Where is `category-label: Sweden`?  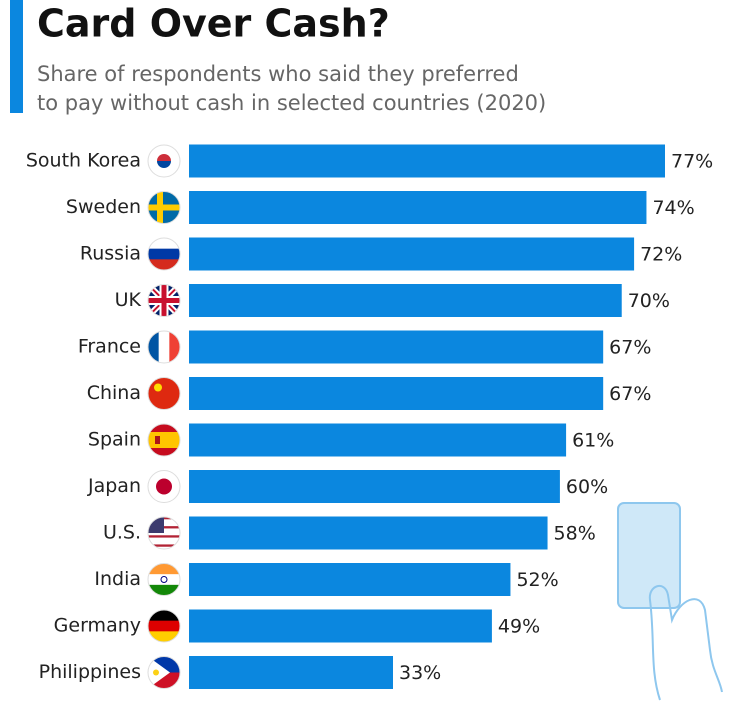
category-label: Sweden is located at coordinates (103, 207).